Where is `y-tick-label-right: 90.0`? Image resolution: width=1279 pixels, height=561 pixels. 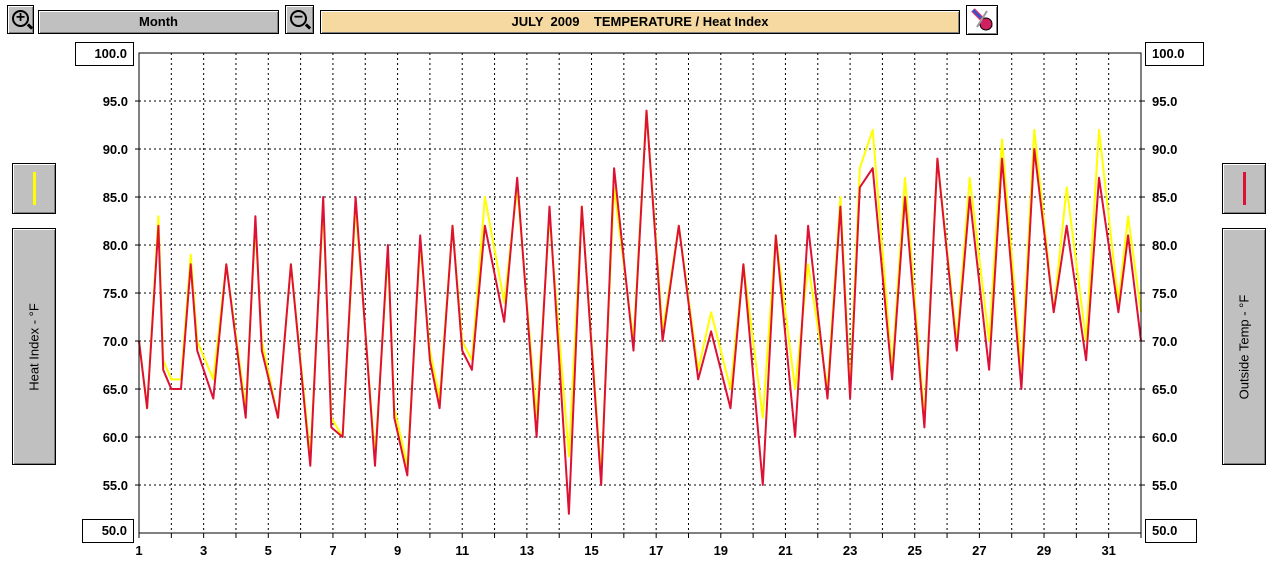
y-tick-label-right: 90.0 is located at coordinates (1164, 149).